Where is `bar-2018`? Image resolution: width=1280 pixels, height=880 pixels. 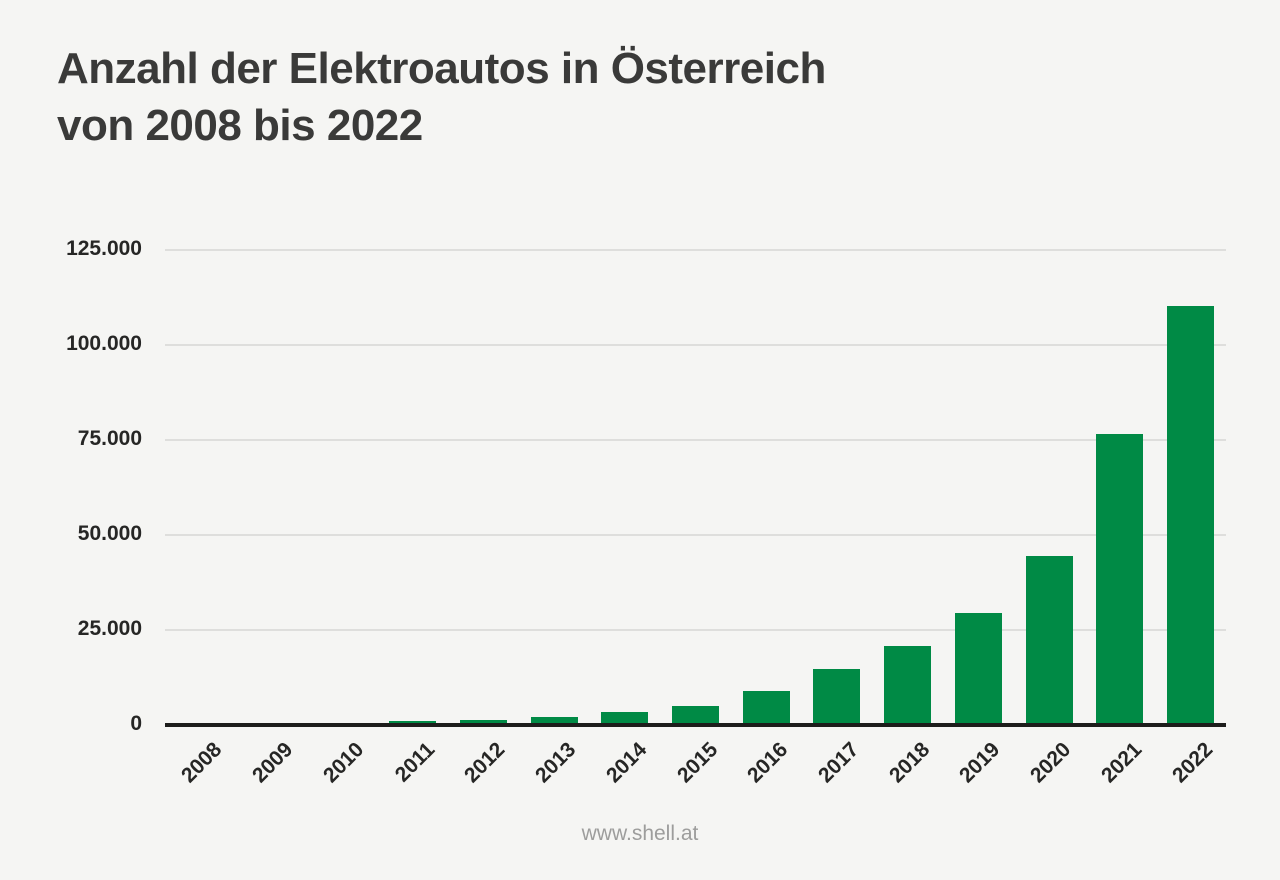
bar-2018 is located at coordinates (908, 685).